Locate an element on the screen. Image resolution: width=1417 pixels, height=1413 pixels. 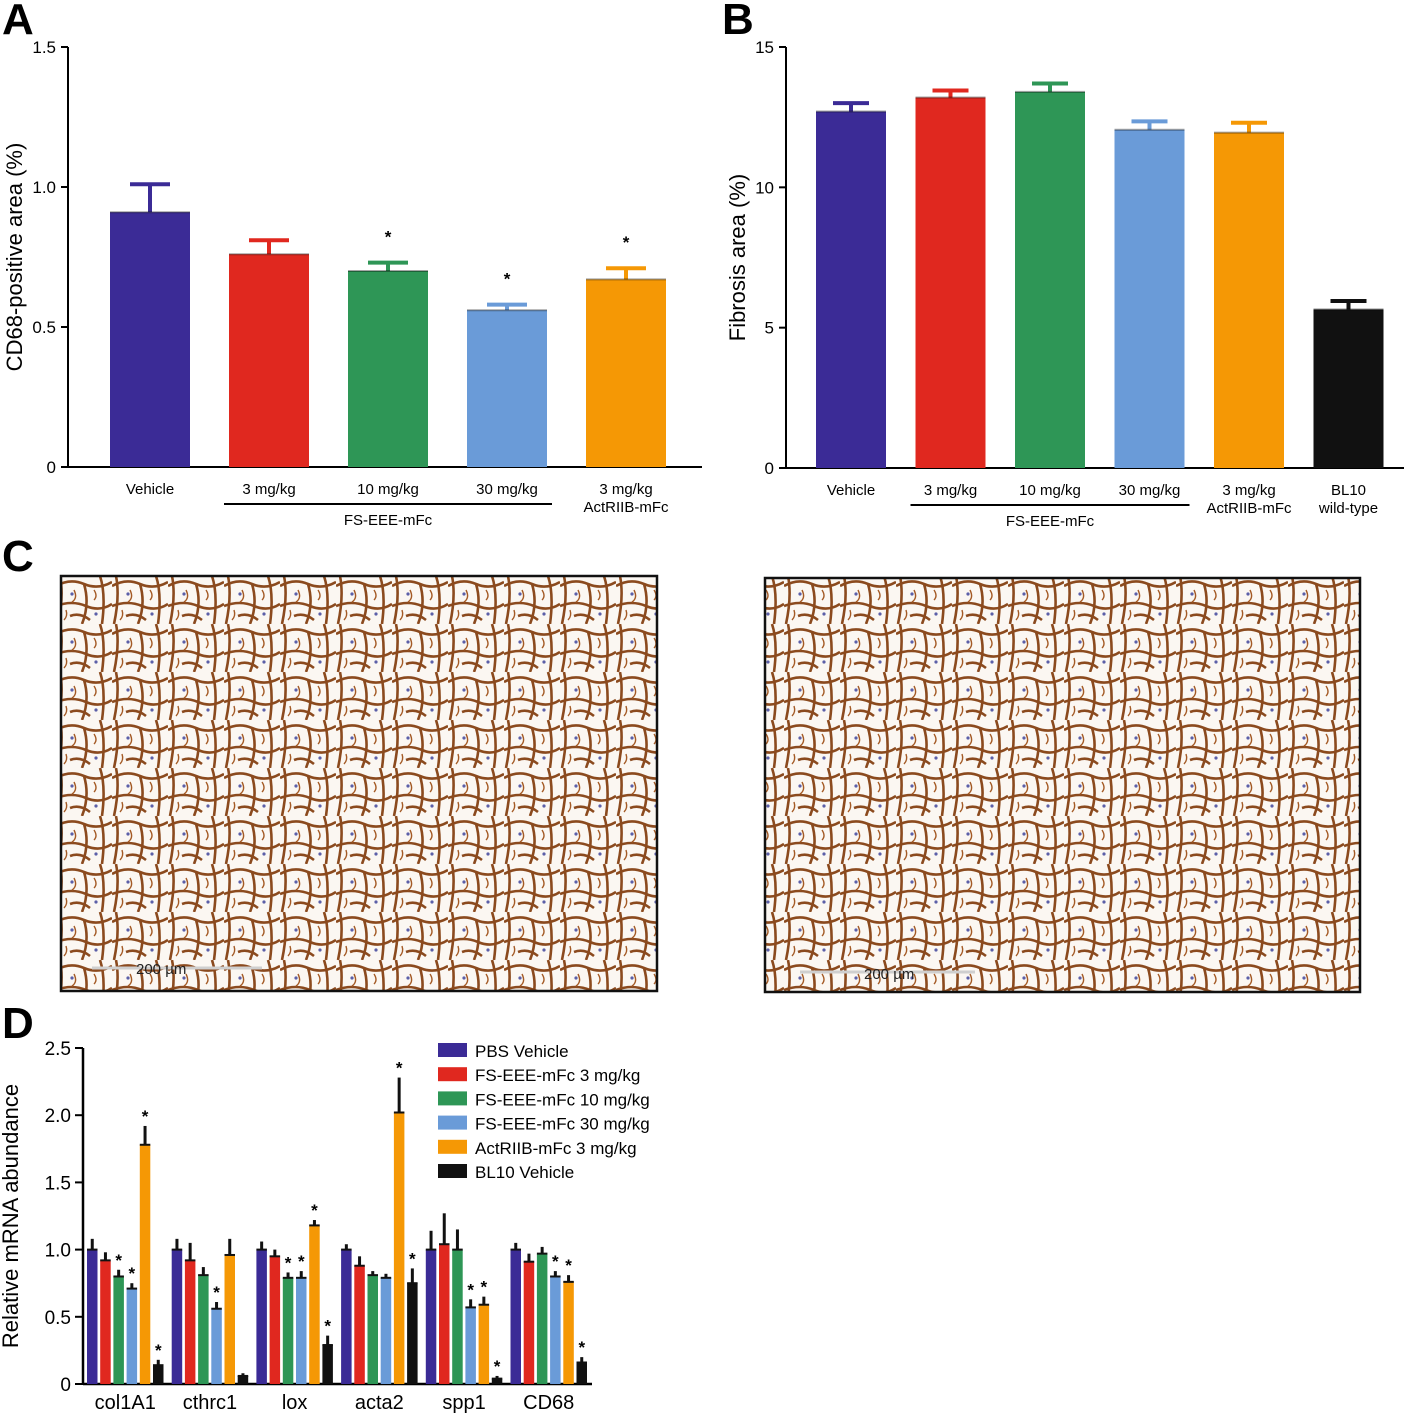
y-tick-label: 2.0 is located at coordinates (58, 1116).